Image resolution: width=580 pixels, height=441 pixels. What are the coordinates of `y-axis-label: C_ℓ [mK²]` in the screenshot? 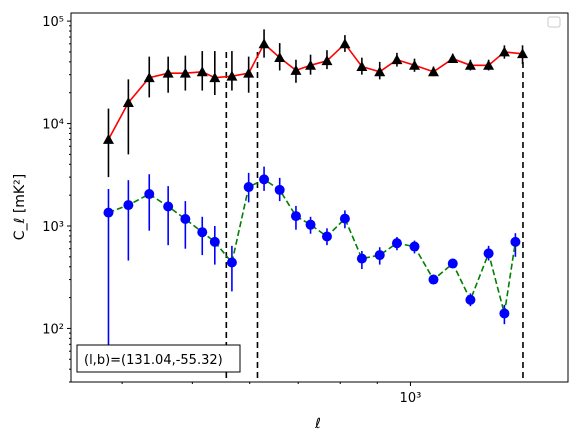 It's located at (20, 207).